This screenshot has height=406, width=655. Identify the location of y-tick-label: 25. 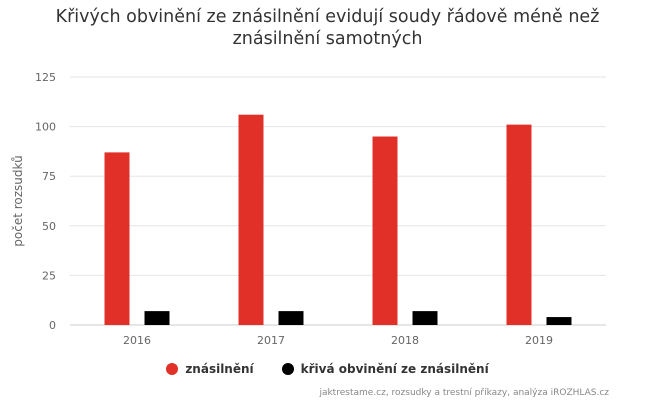
(49, 275).